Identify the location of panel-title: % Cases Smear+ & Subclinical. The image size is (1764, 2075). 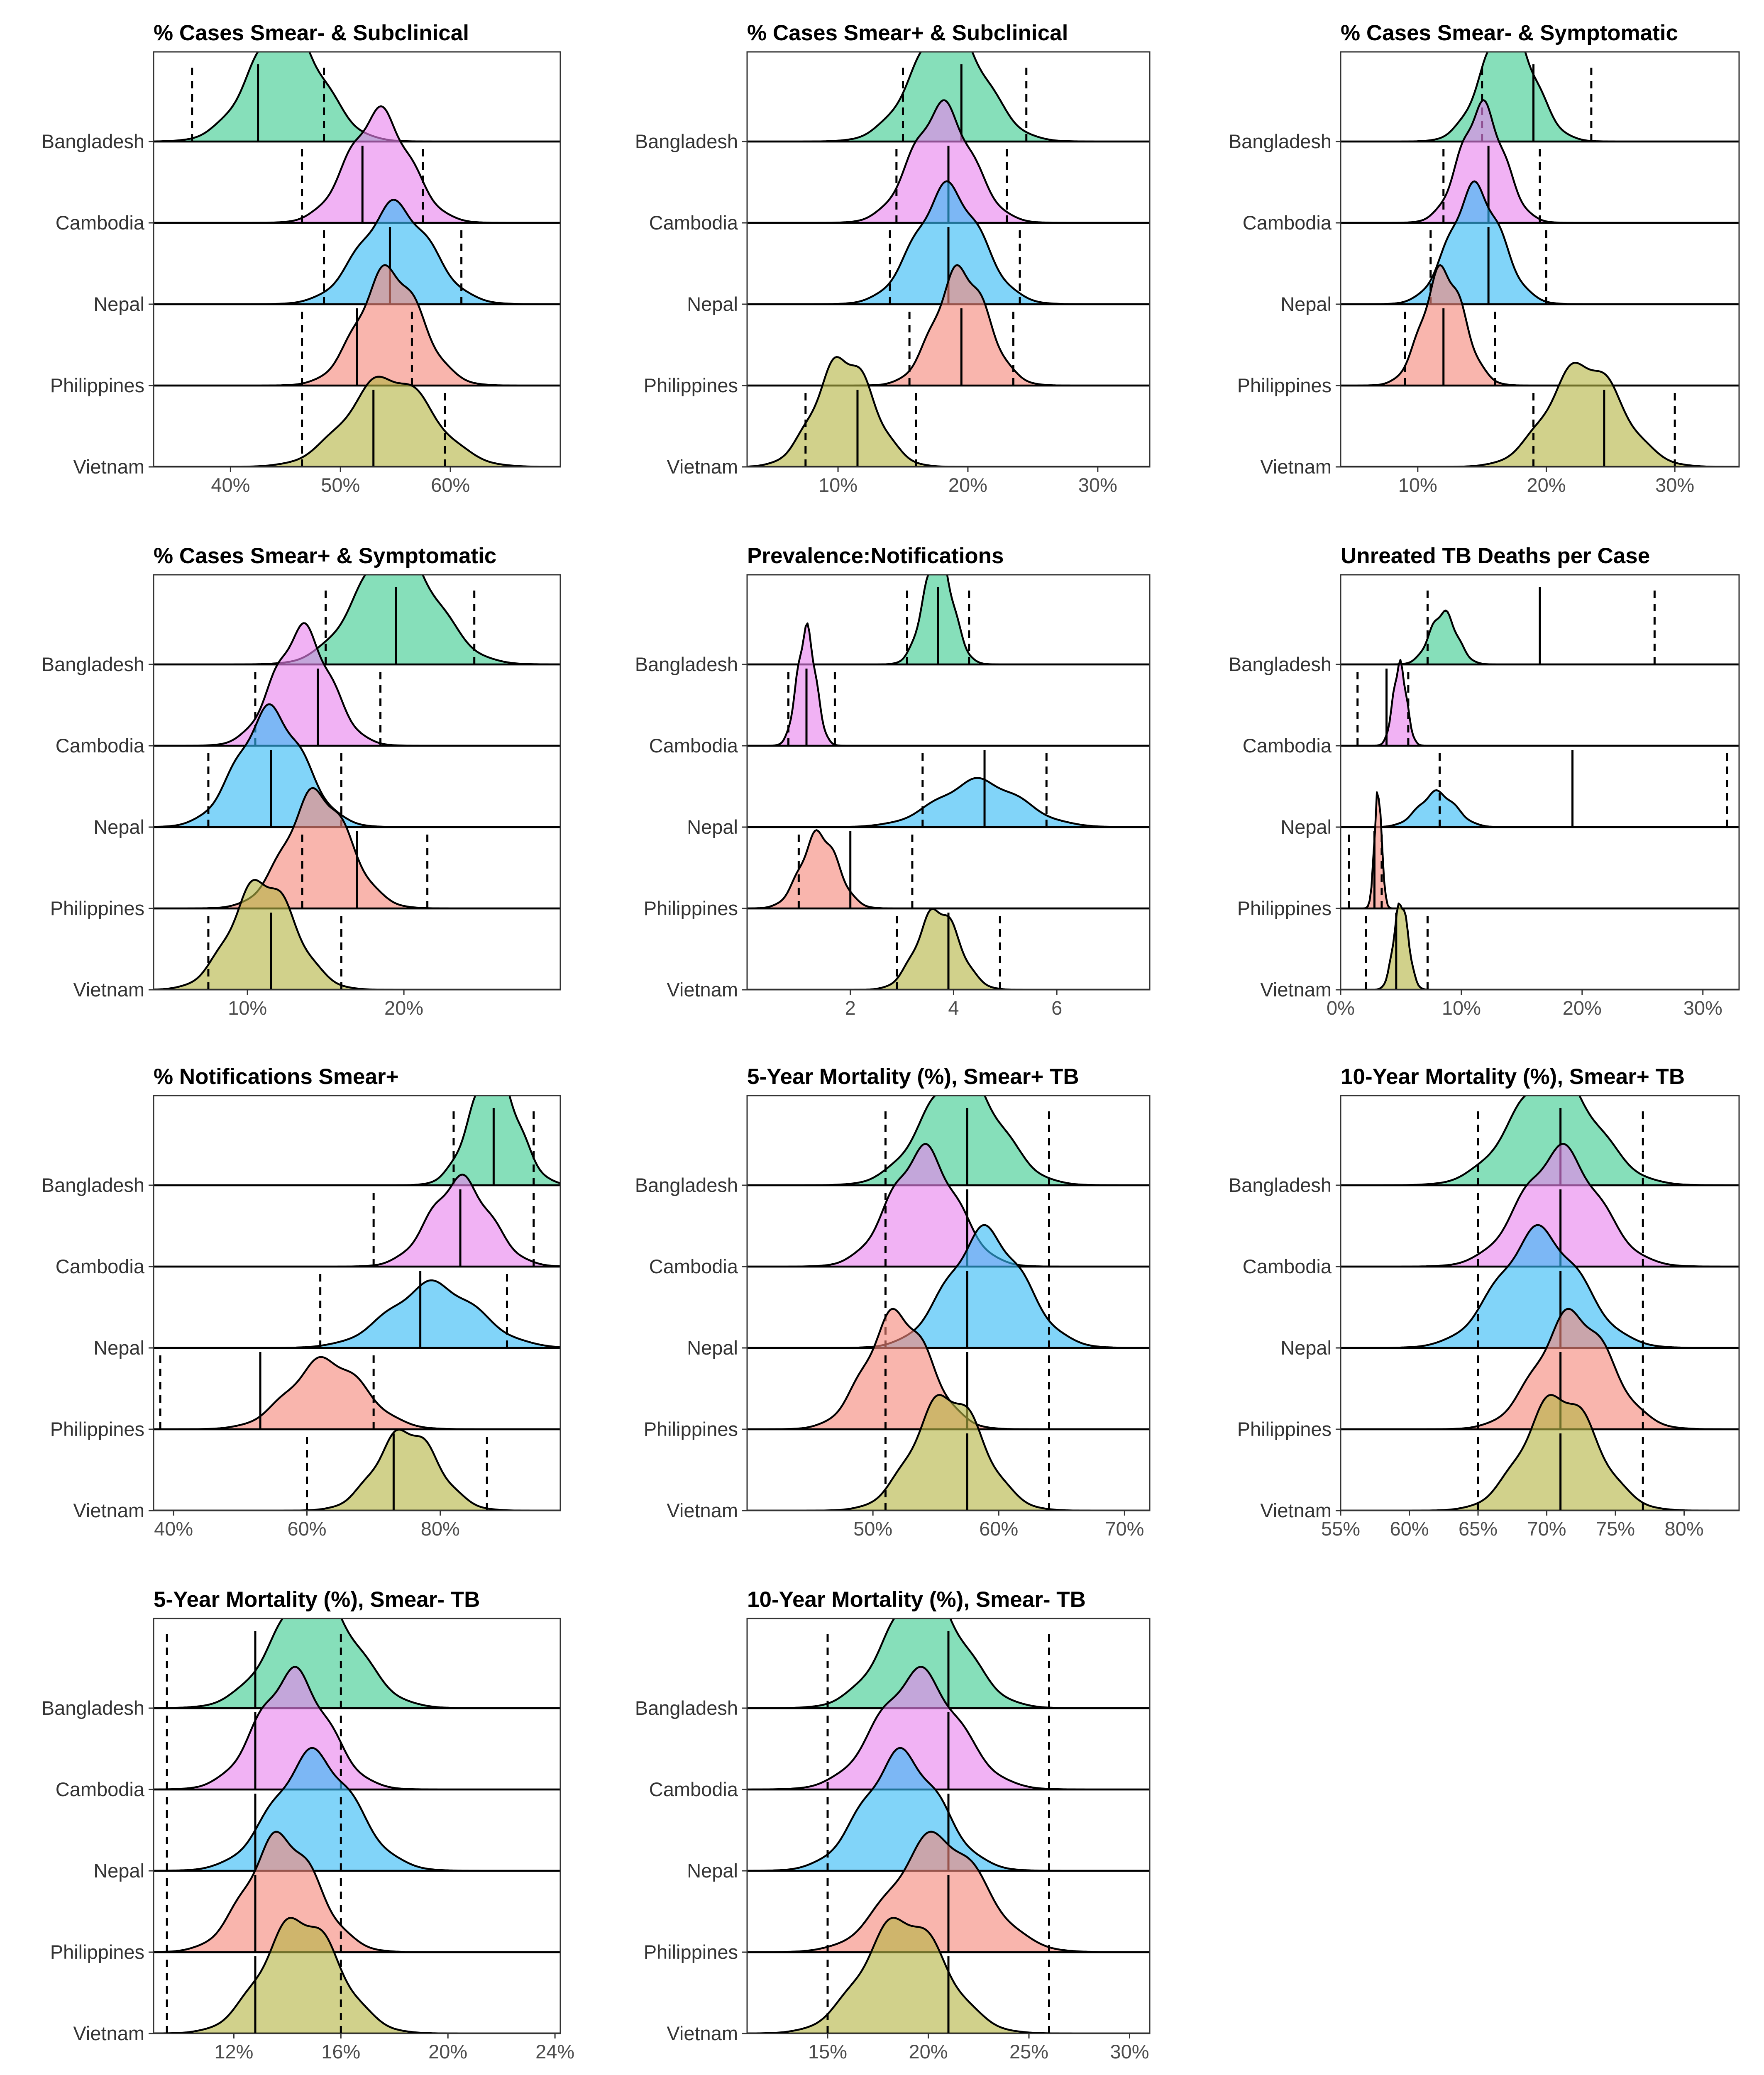
(907, 33).